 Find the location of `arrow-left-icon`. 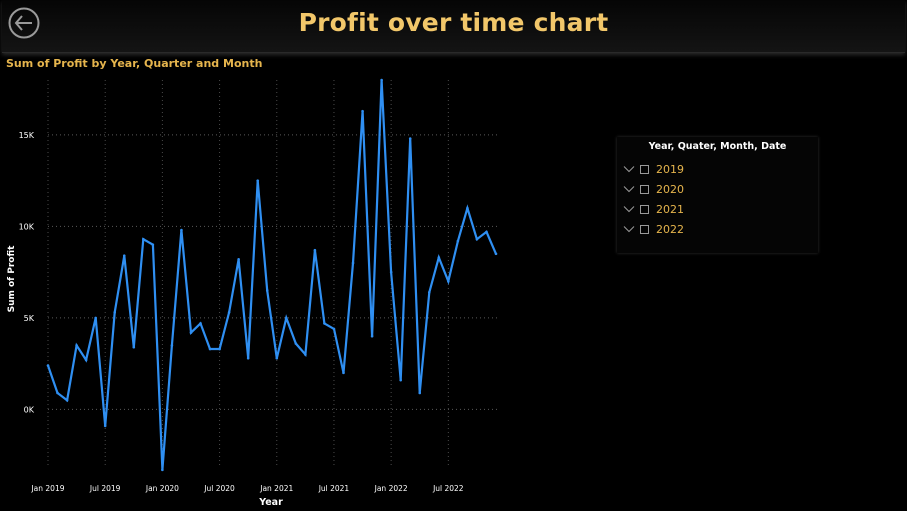

arrow-left-icon is located at coordinates (24, 23).